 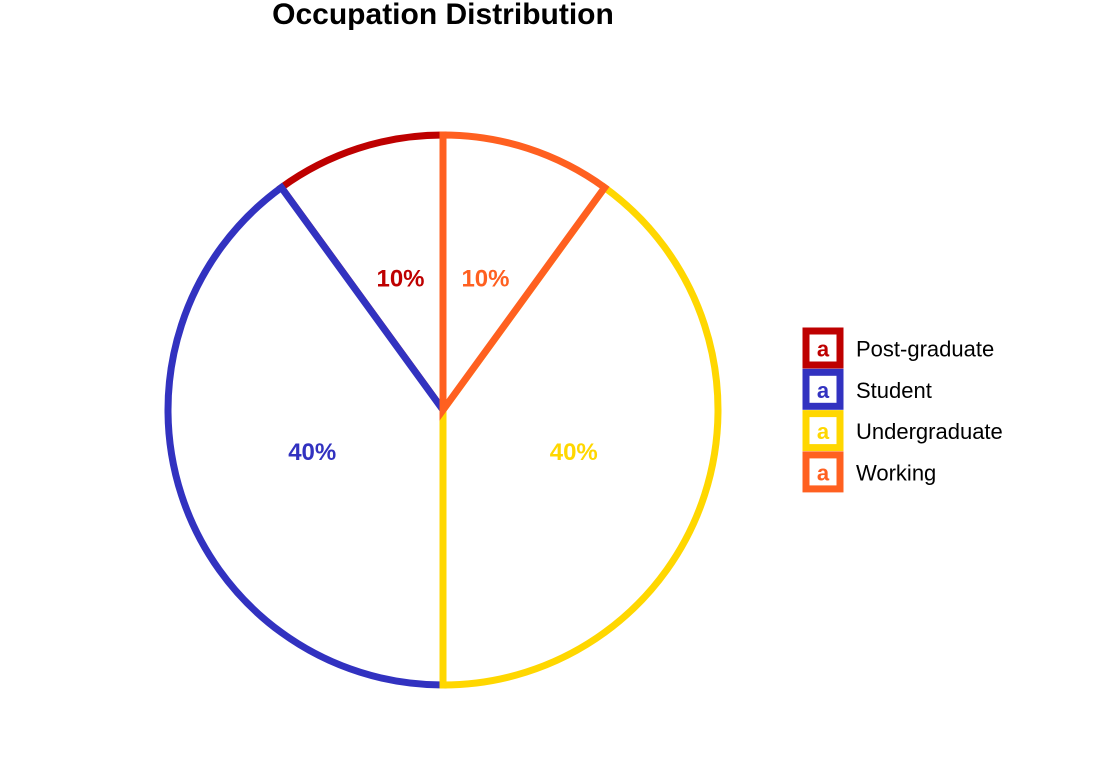 I want to click on legend-label-post-graduate: Post-graduate, so click(x=925, y=349).